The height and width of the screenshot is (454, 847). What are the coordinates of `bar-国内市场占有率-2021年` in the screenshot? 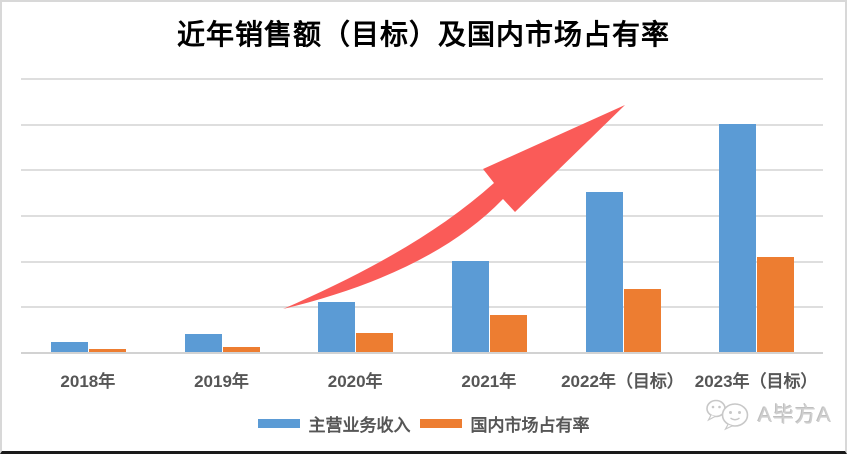 It's located at (508, 333).